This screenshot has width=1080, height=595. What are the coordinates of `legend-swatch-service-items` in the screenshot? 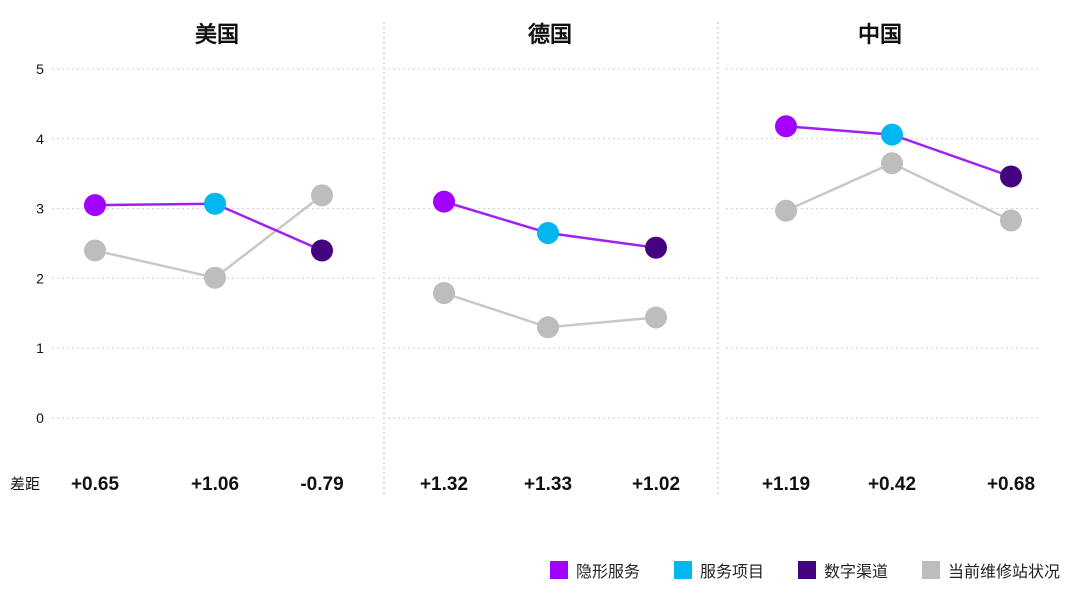 It's located at (682, 570).